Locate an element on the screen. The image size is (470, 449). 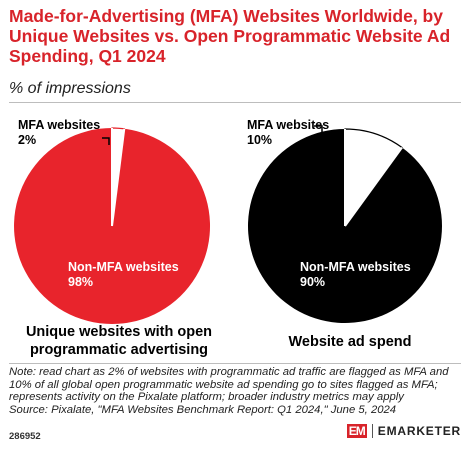
brand-logo: EM EMARKETER is located at coordinates (403, 431).